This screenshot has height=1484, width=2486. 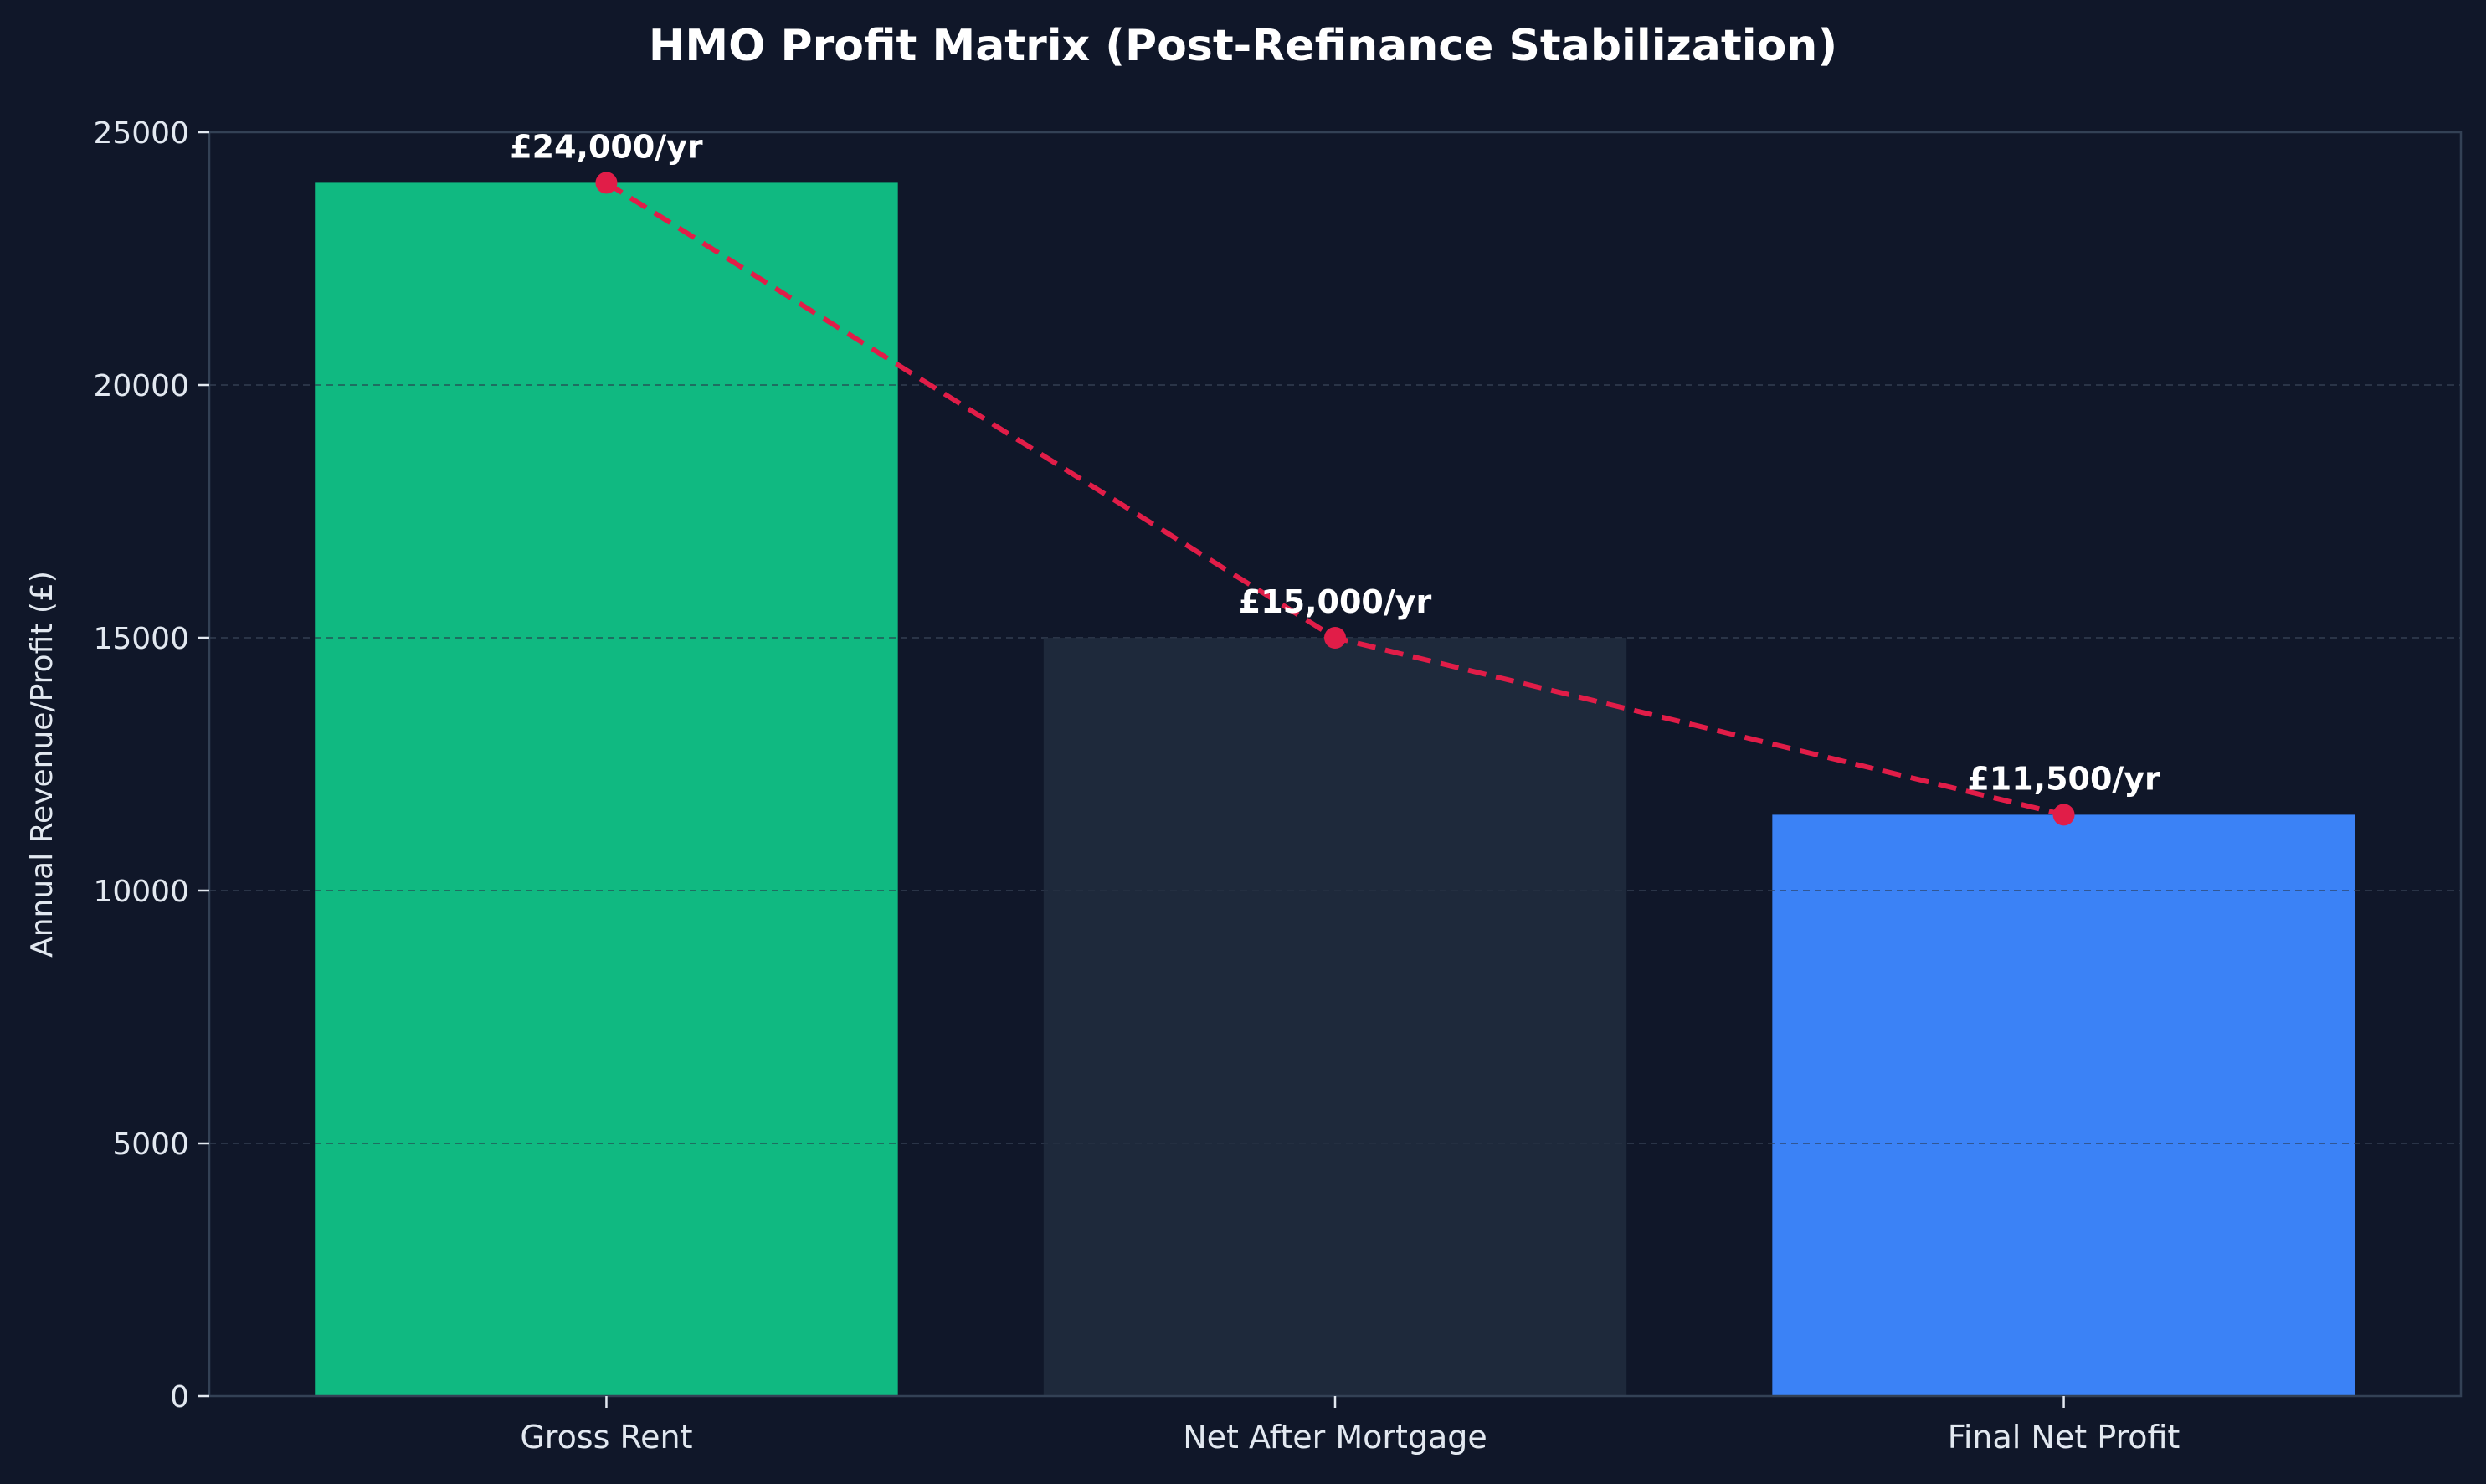 I want to click on x-tick-label-net-after-mortgage: Net After Mortgage, so click(x=1335, y=1437).